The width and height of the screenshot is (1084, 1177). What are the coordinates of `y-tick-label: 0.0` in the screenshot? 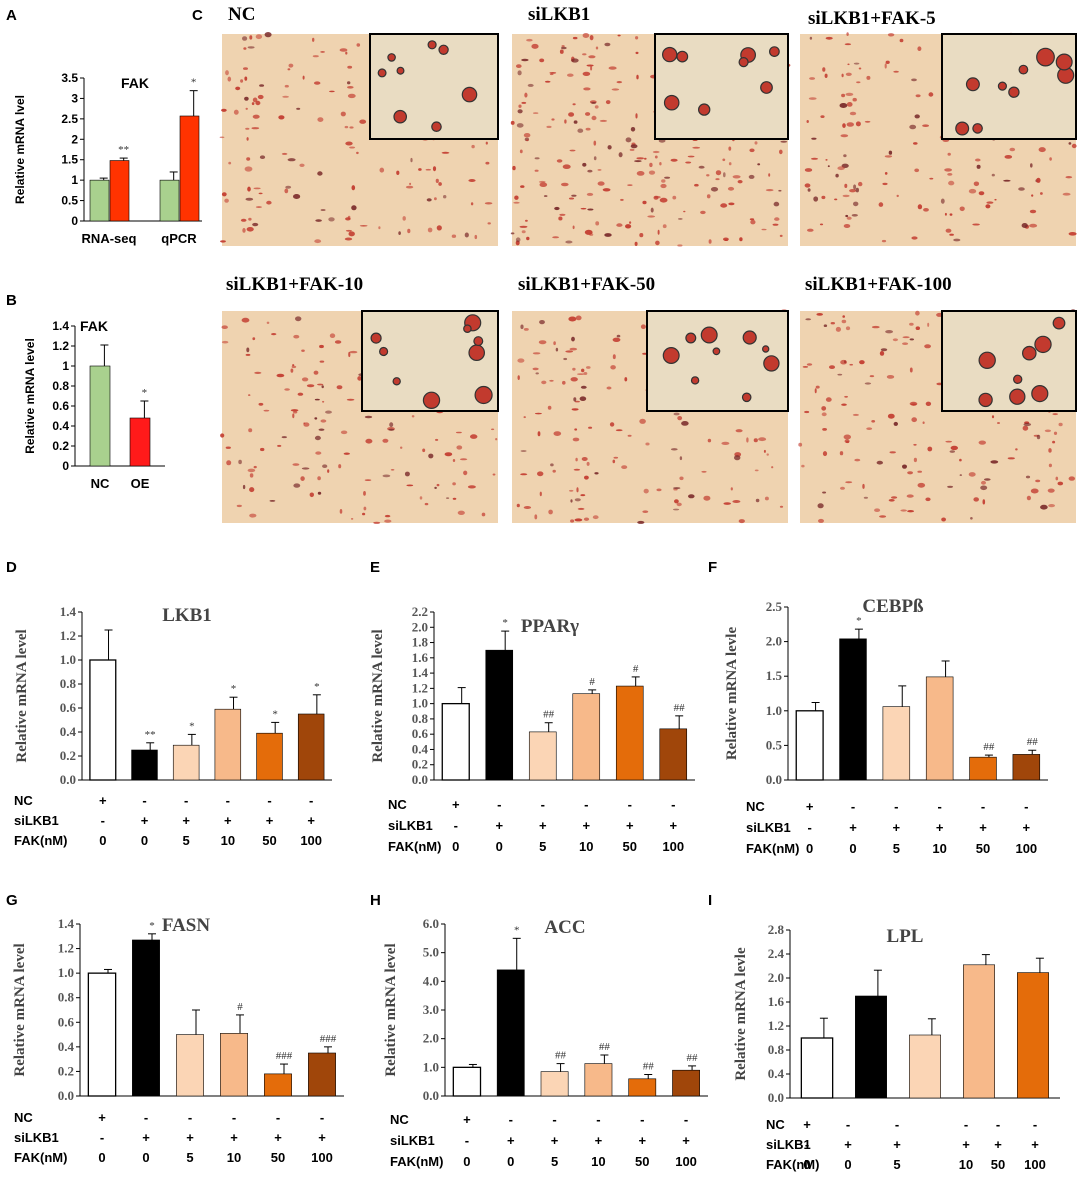 It's located at (774, 779).